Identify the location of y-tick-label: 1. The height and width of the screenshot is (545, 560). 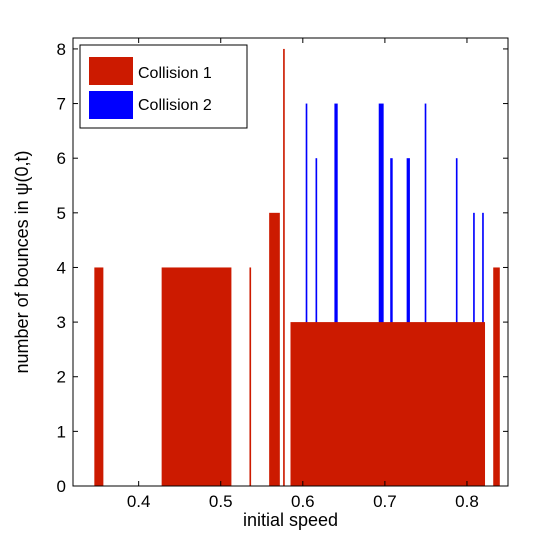
(61, 431).